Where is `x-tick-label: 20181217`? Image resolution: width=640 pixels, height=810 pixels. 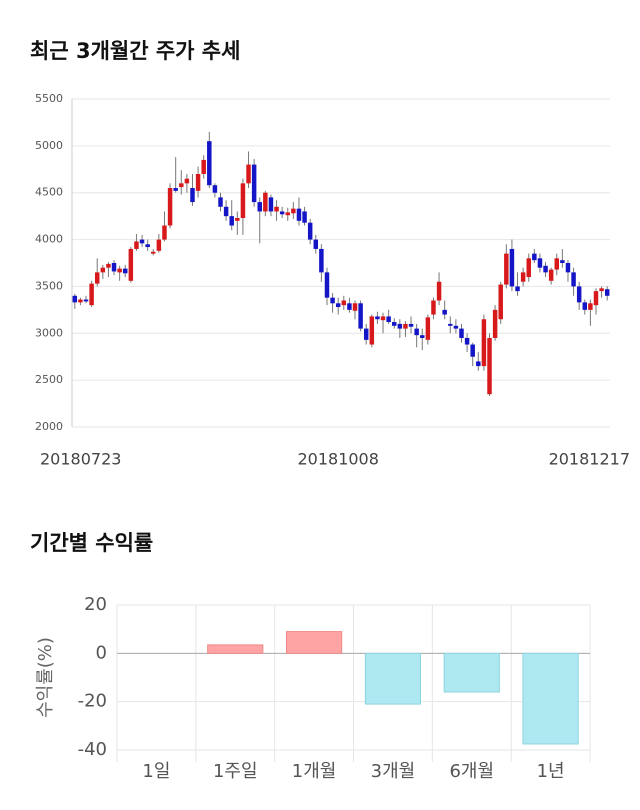 x-tick-label: 20181217 is located at coordinates (589, 459).